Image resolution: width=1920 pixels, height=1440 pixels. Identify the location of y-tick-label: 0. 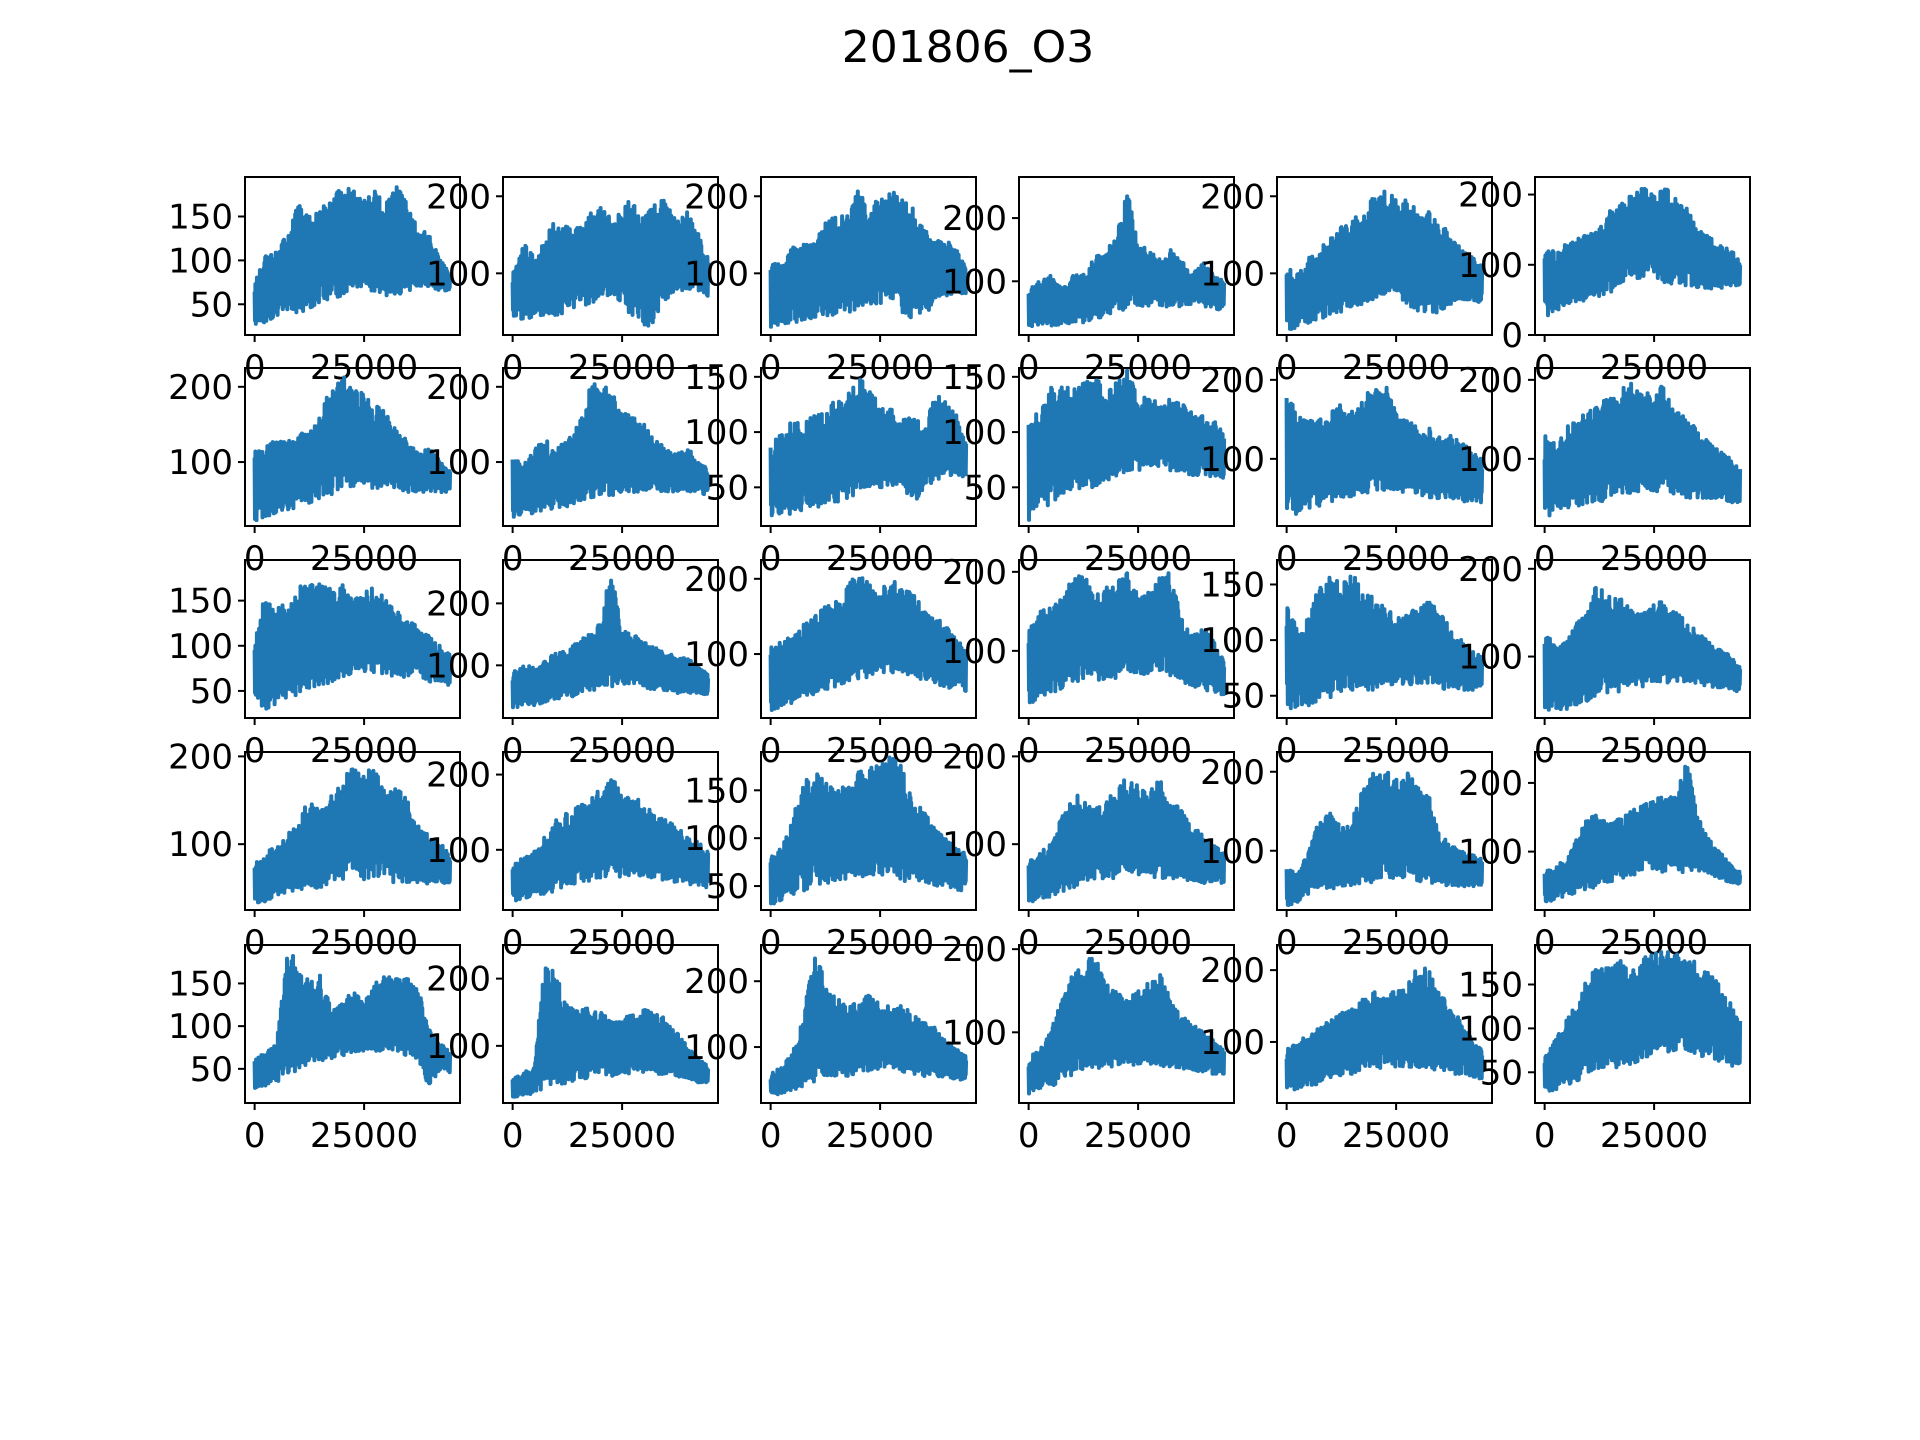
(1512, 336).